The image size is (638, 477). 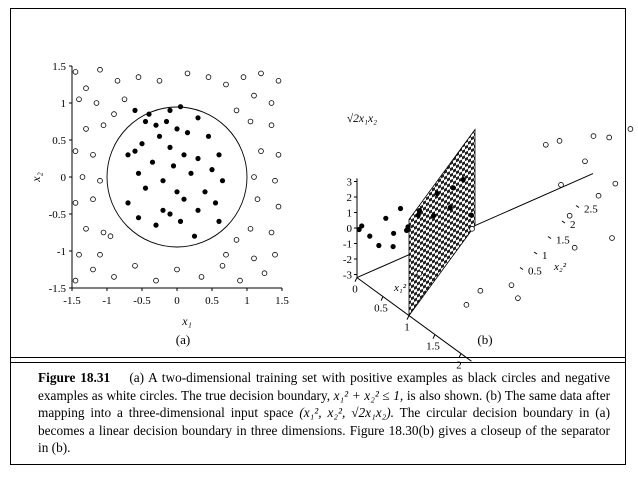 What do you see at coordinates (58, 289) in the screenshot?
I see `panel-a-y-tick-label: -1.5` at bounding box center [58, 289].